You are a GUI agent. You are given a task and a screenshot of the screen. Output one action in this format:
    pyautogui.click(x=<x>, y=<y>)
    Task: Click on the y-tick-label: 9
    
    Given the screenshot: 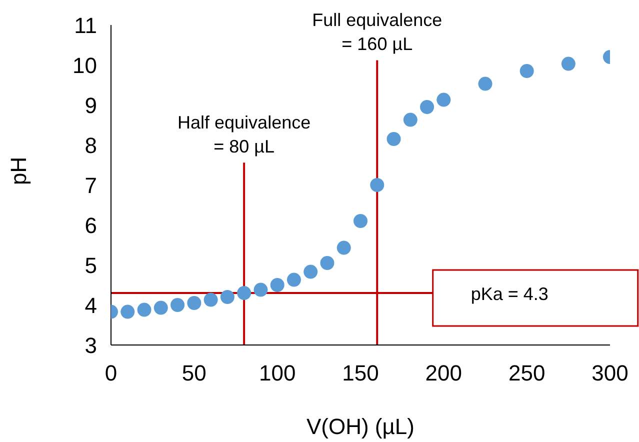 What is the action you would take?
    pyautogui.click(x=90, y=105)
    